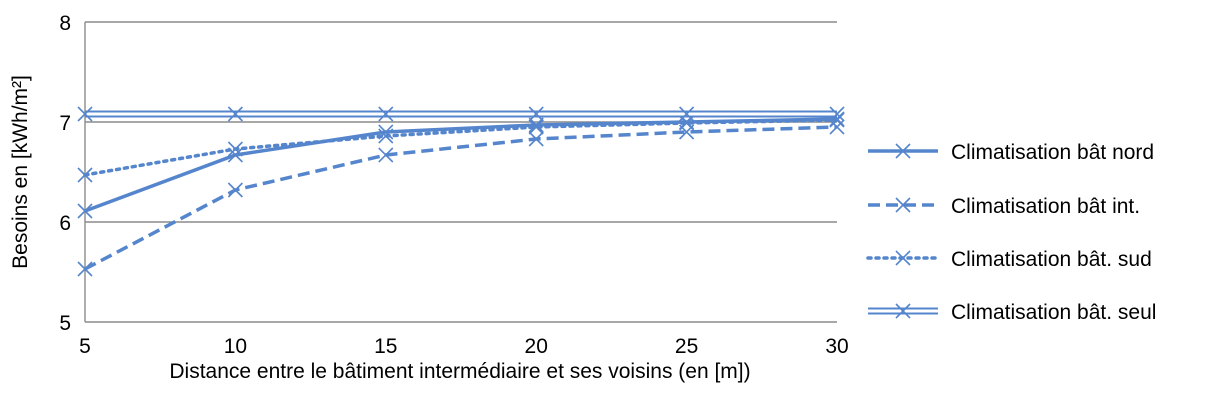  Describe the element at coordinates (385, 346) in the screenshot. I see `x-tick-label-15: 15` at that location.